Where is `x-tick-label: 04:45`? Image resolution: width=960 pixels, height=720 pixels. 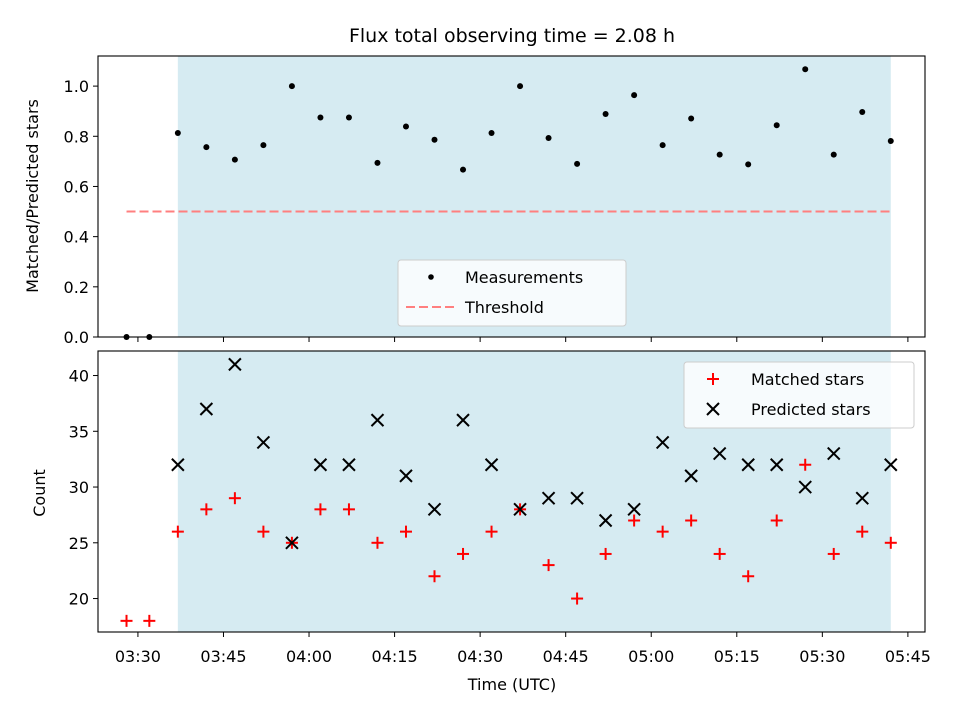 x-tick-label: 04:45 is located at coordinates (566, 656).